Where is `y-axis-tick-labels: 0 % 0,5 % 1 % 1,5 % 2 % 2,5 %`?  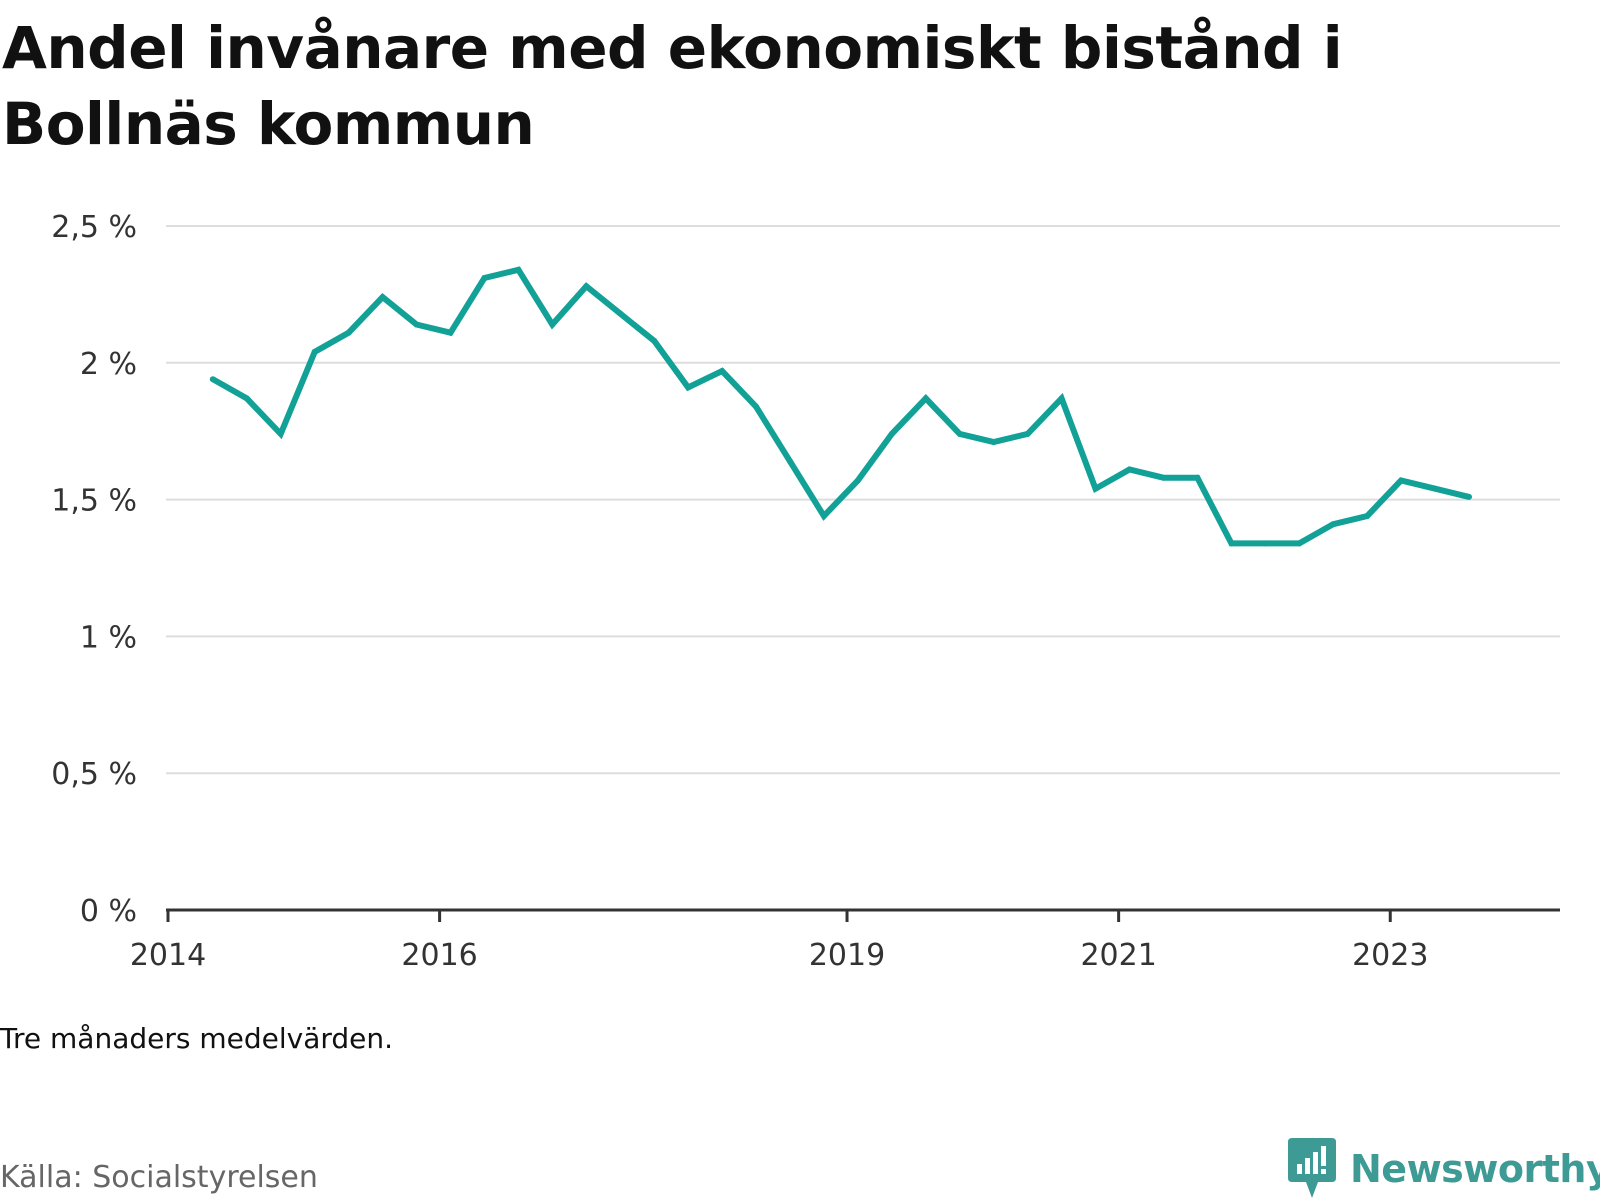
y-axis-tick-labels: 0 % 0,5 % 1 % 1,5 % 2 % 2,5 % is located at coordinates (94, 569).